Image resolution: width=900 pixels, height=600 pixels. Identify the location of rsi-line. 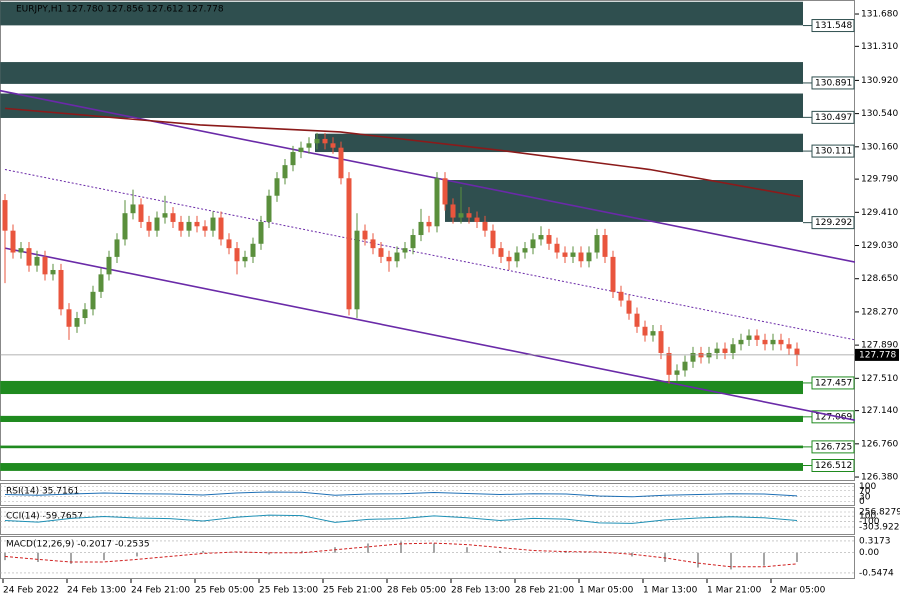
(401, 494).